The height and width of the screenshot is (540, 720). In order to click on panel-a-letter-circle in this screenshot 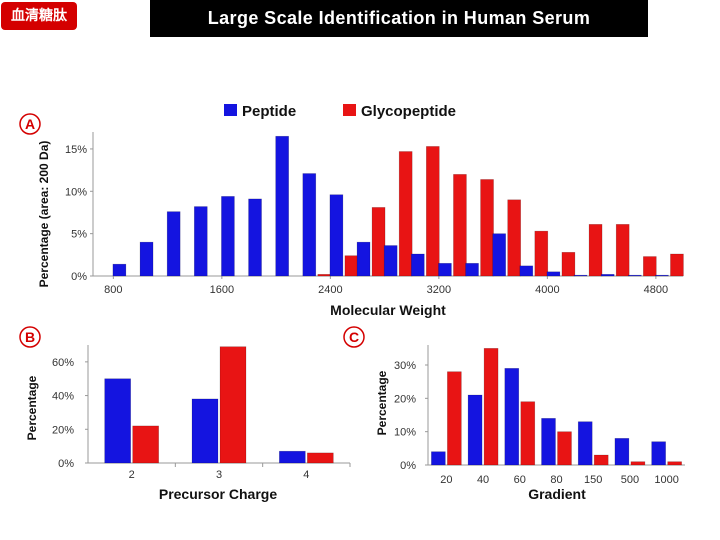, I will do `click(30, 124)`.